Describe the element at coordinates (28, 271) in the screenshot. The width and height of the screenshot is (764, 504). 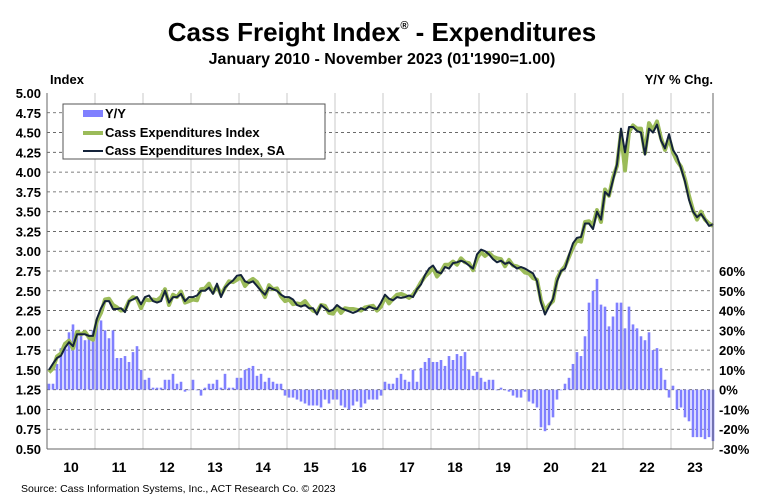
I see `left-tick-label: 2.75` at that location.